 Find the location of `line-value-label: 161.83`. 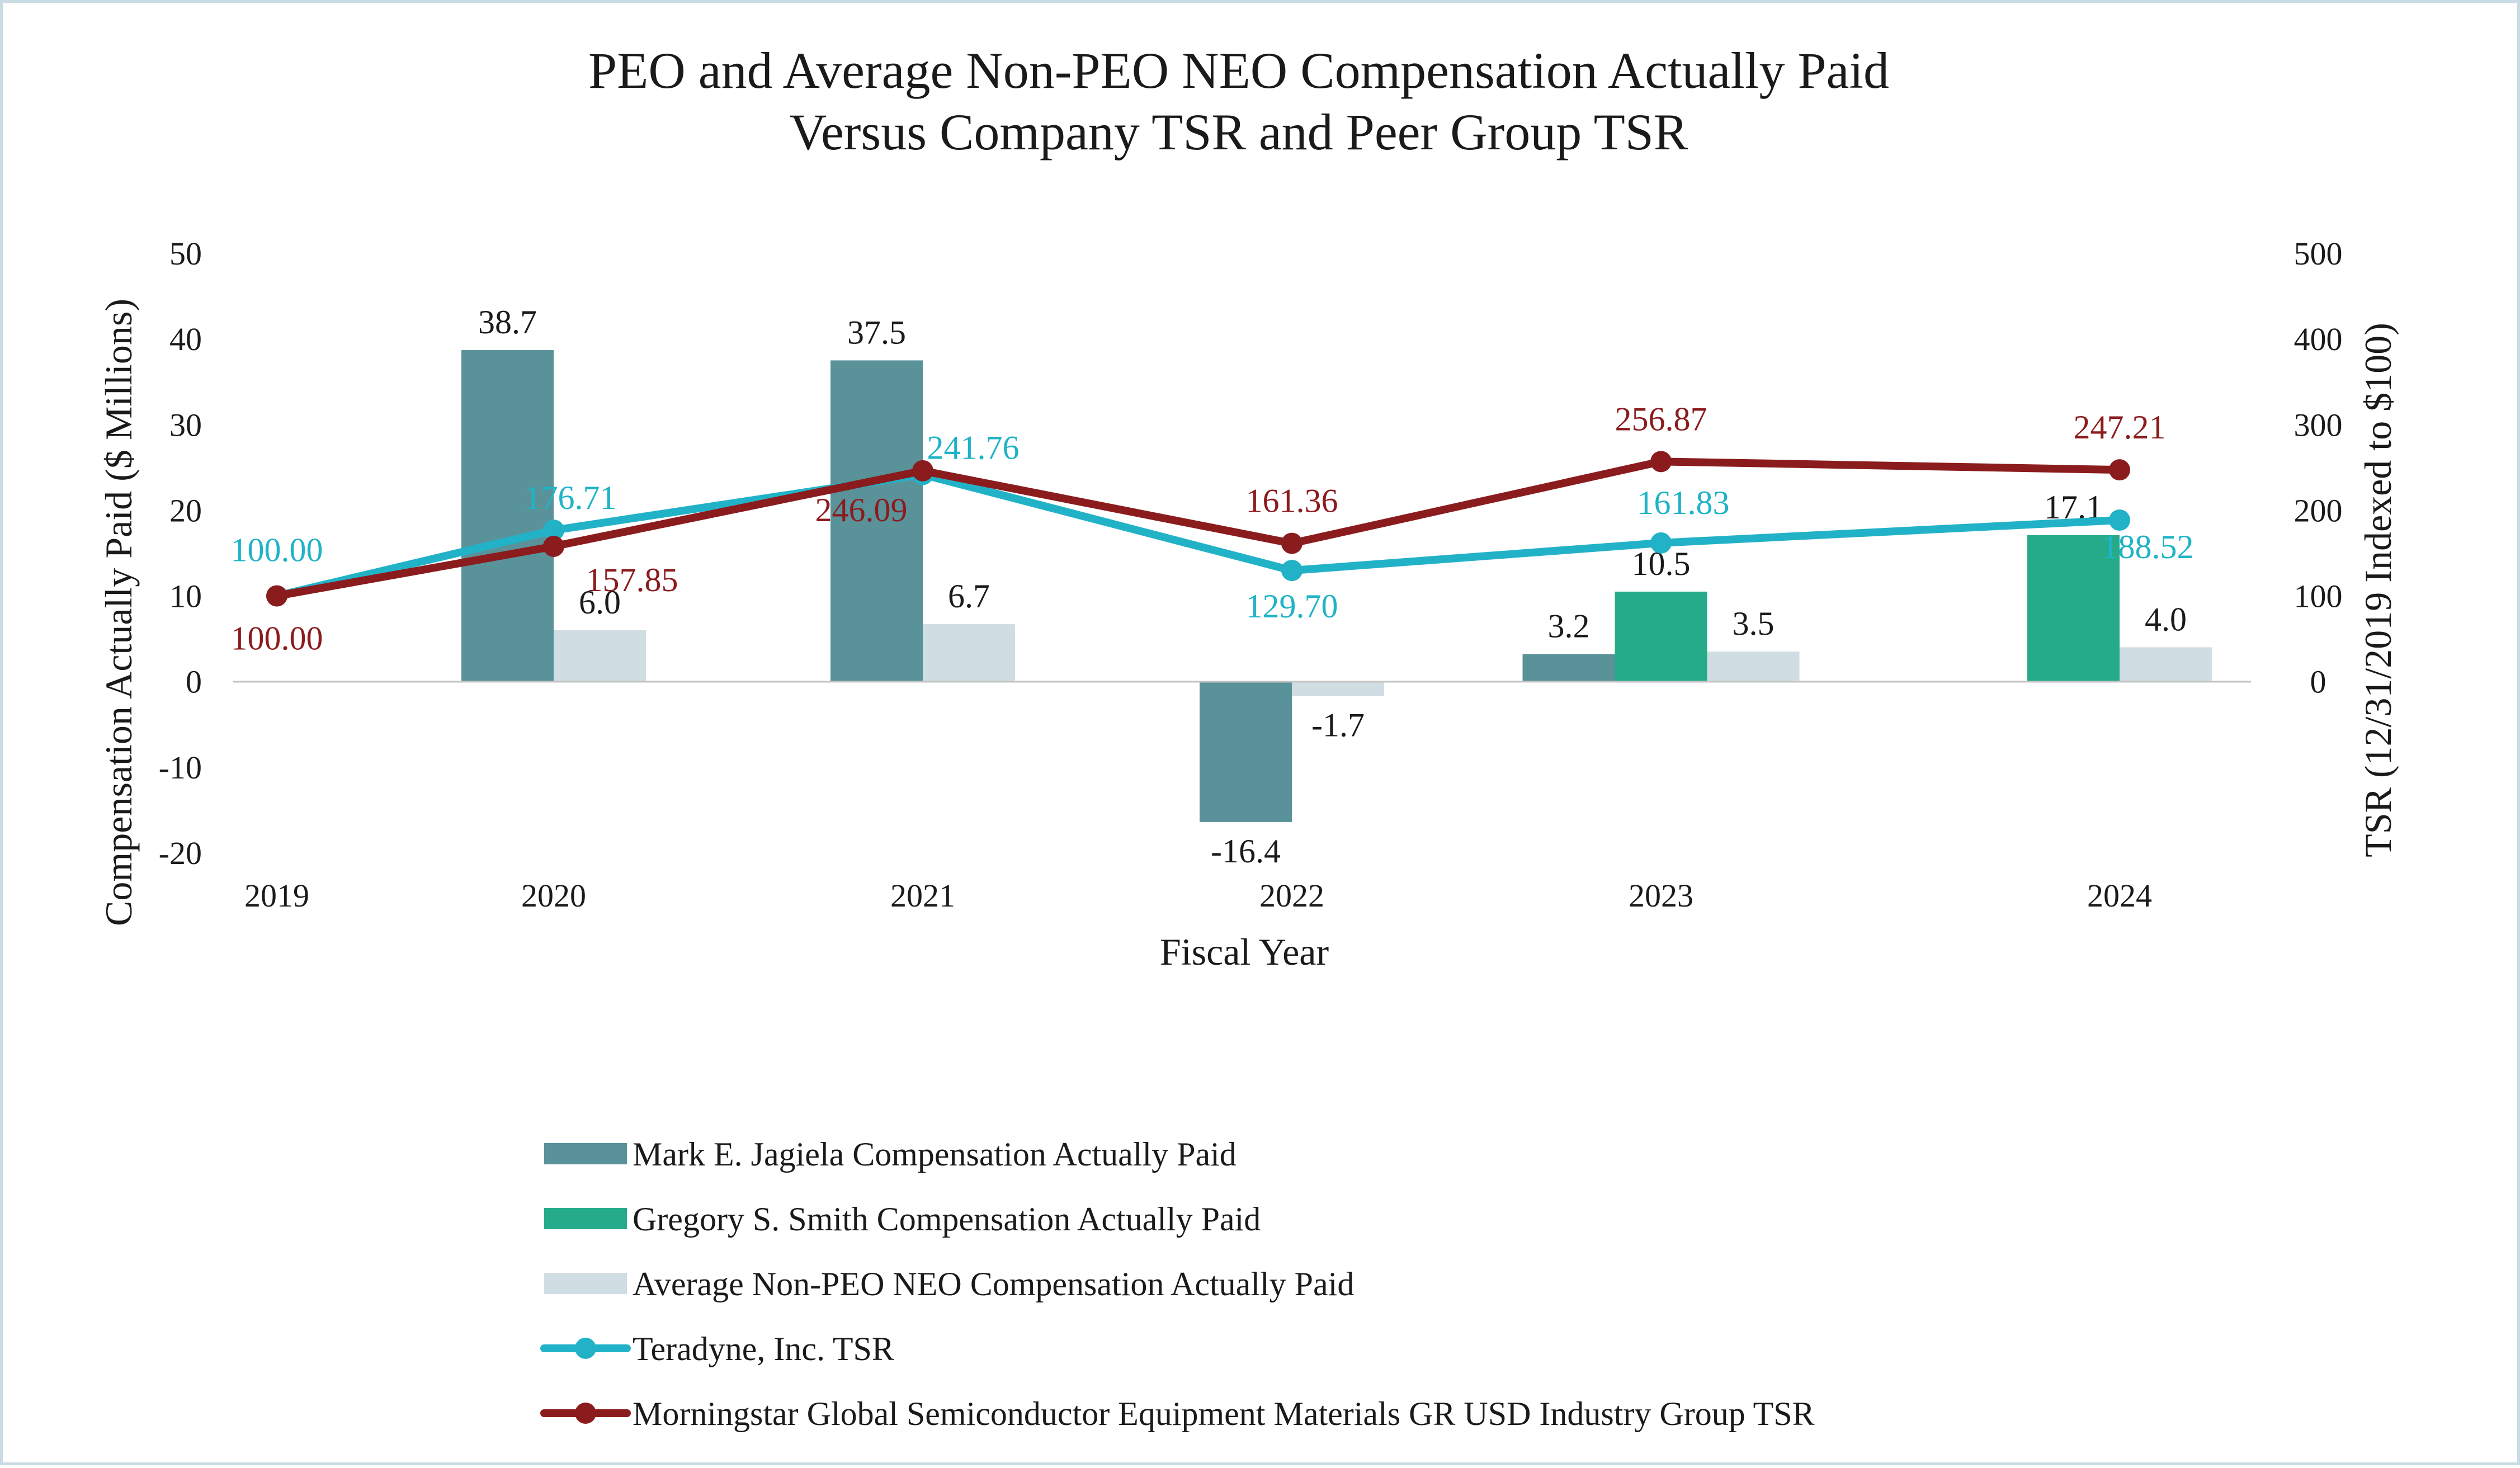

line-value-label: 161.83 is located at coordinates (1684, 502).